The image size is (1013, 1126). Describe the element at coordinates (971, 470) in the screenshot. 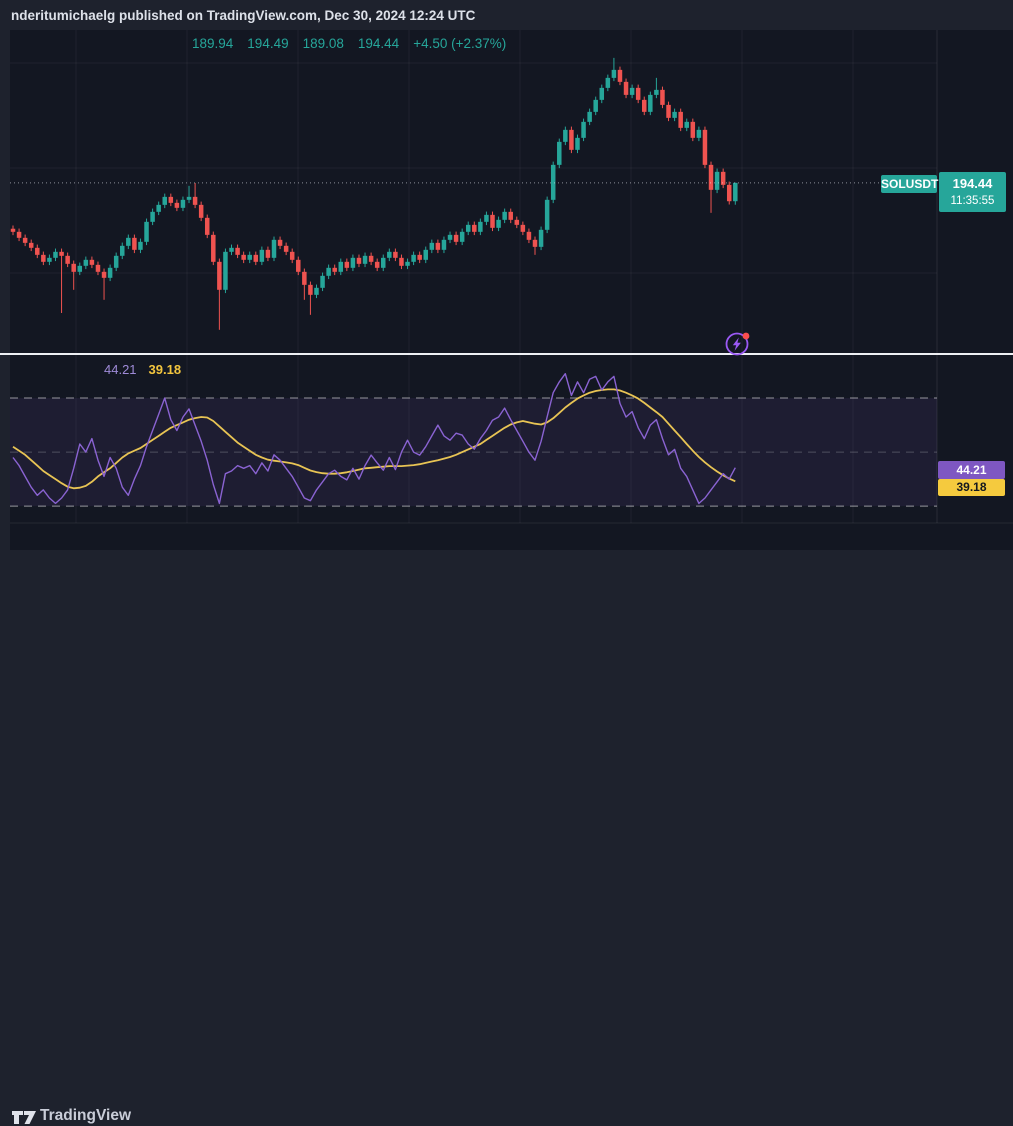

I see `rsi-axis-tag: 44.21` at that location.